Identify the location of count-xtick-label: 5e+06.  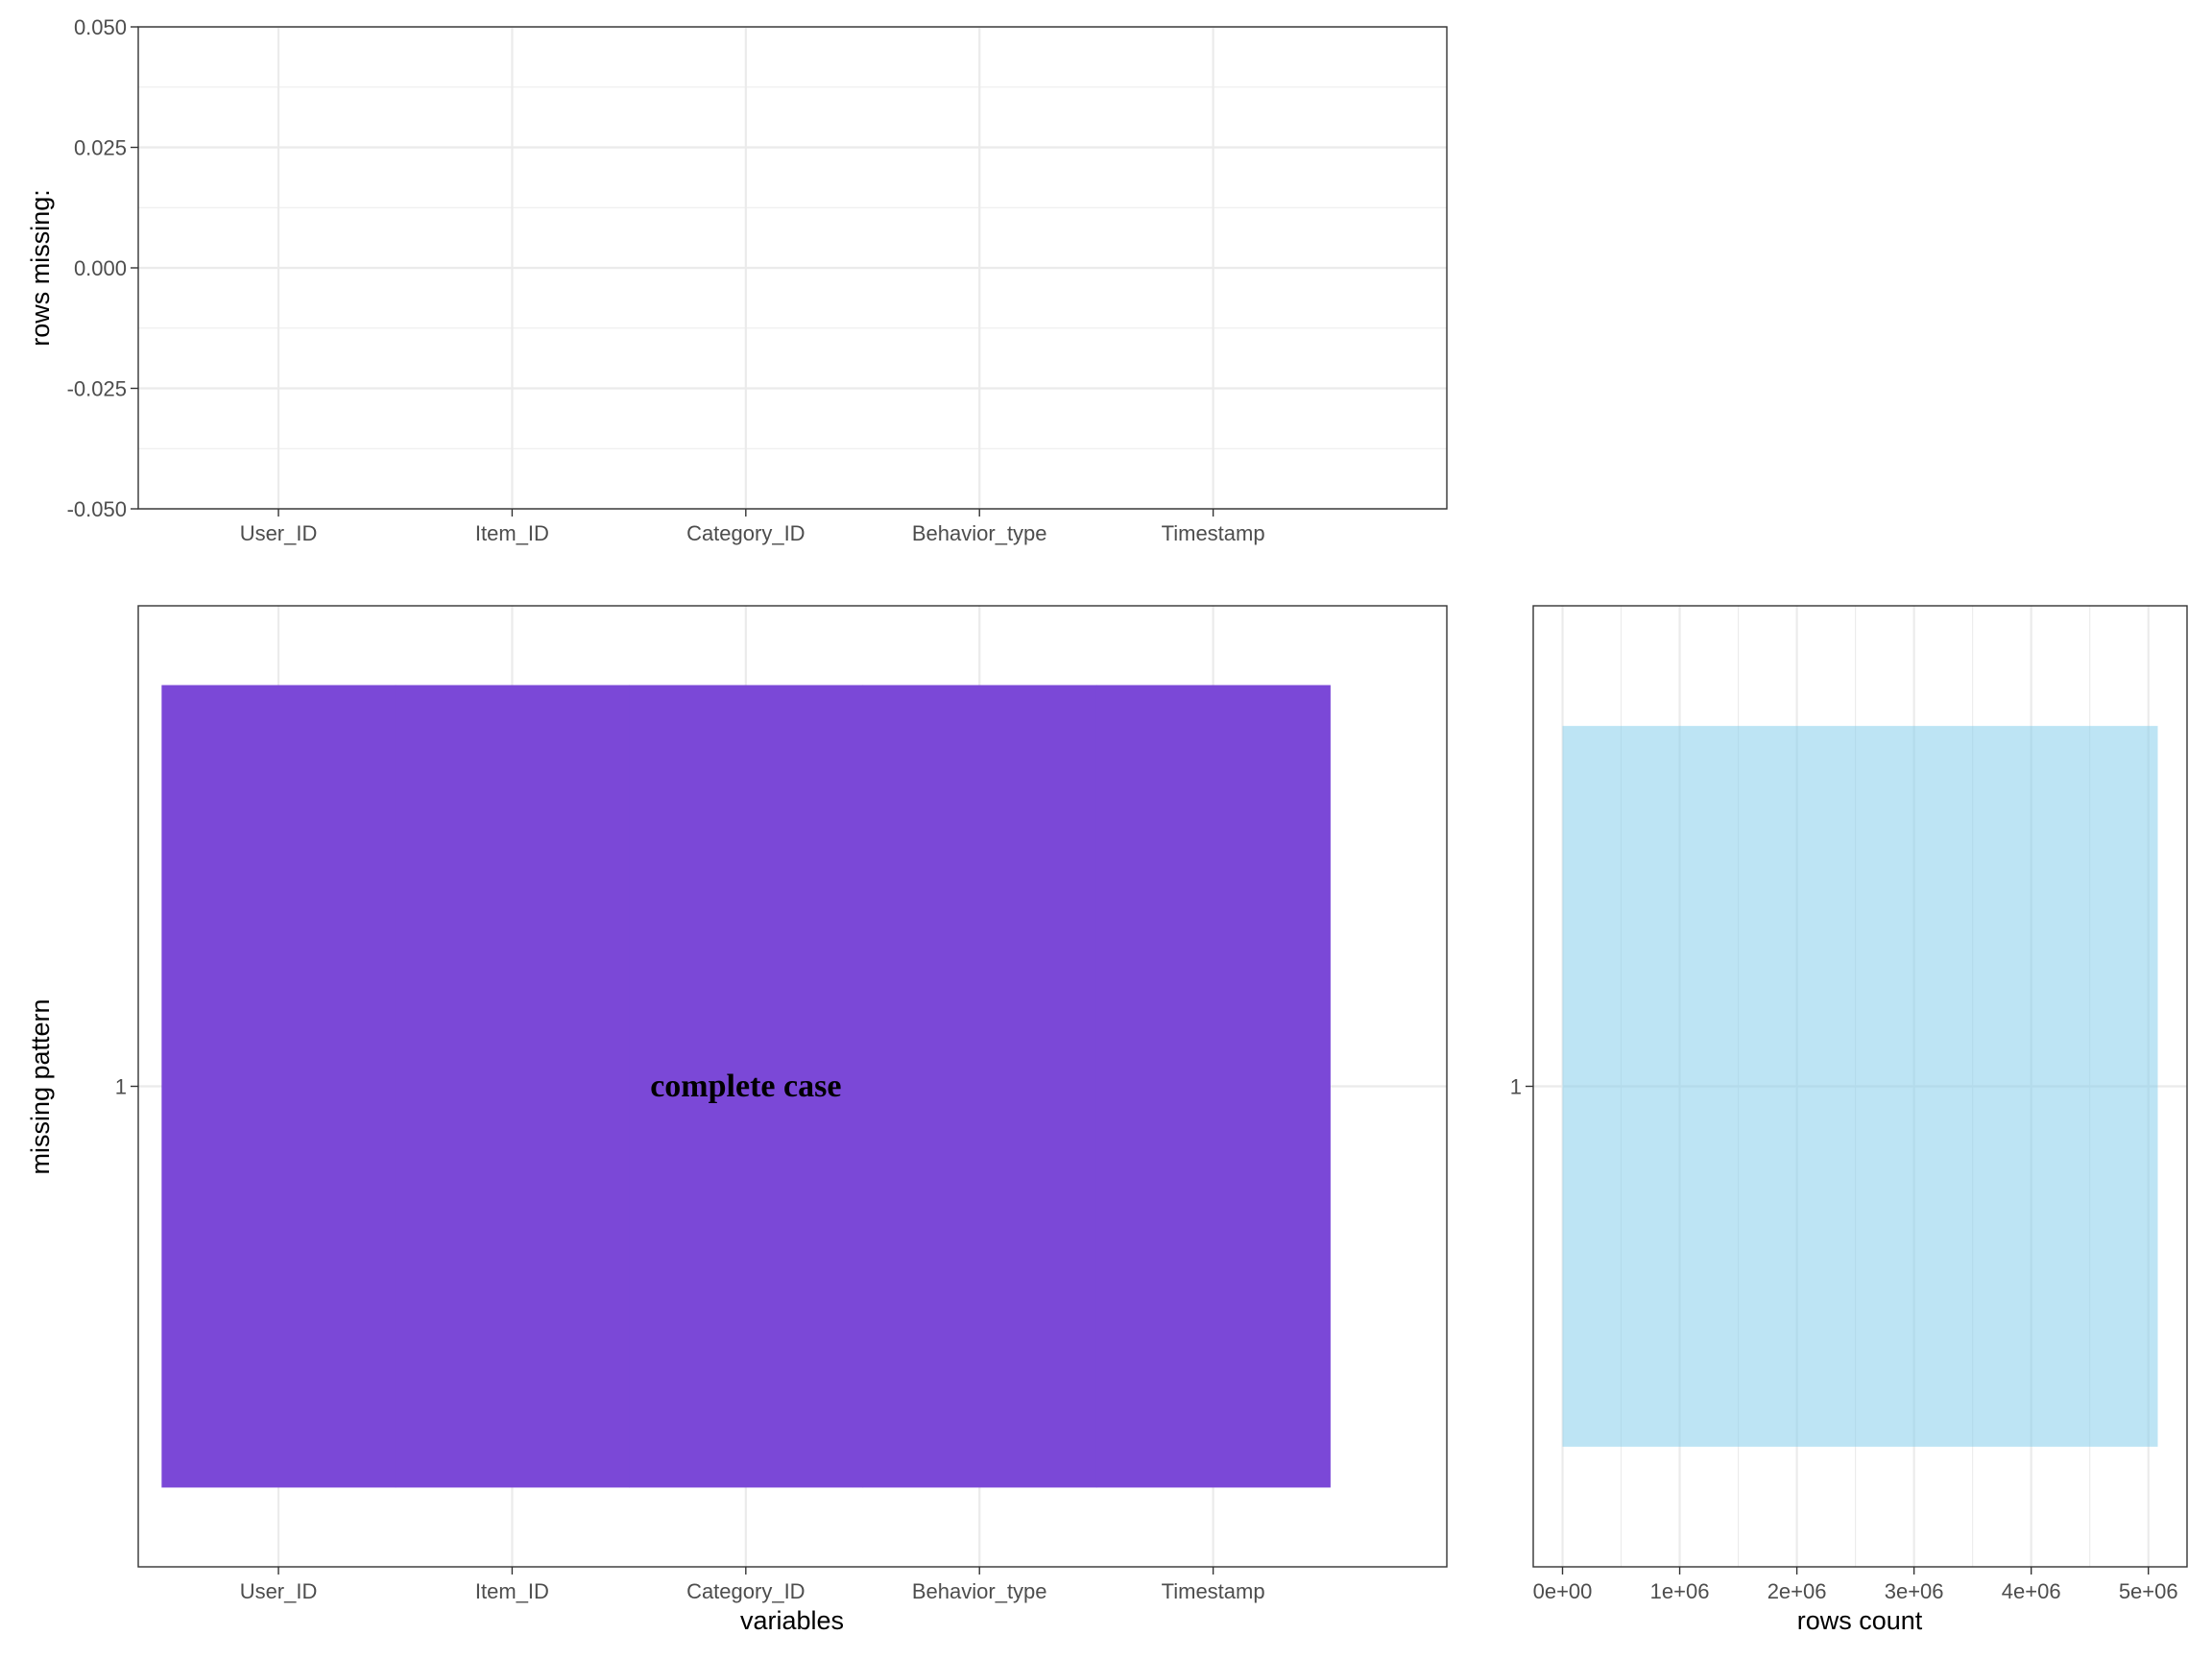
(2148, 1591).